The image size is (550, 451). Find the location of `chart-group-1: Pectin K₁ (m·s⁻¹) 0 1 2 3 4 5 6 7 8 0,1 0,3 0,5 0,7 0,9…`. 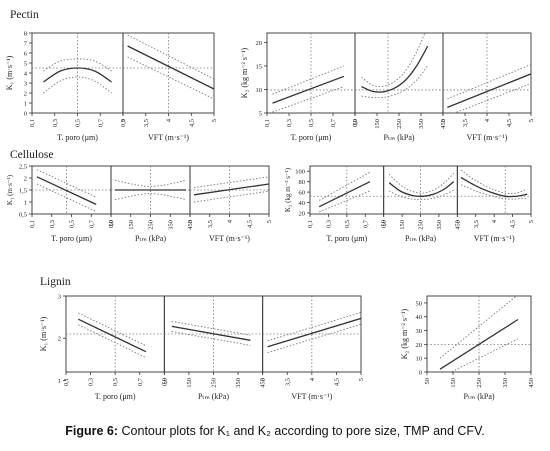

chart-group-1: Pectin K₁ (m·s⁻¹) 0 1 2 3 4 5 6 7 8 0,1 0,3 0,5 0,7 0,9… is located at coordinates (111, 75).